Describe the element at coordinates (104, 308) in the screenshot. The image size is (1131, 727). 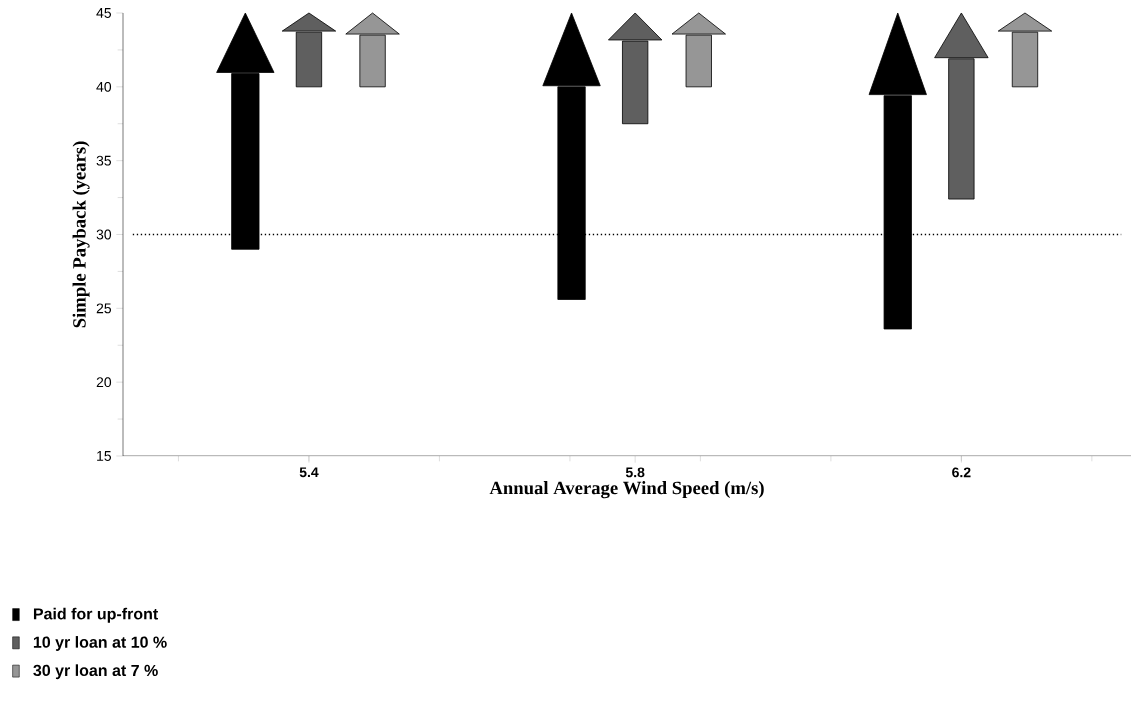
I see `y-tick-label: 25` at that location.